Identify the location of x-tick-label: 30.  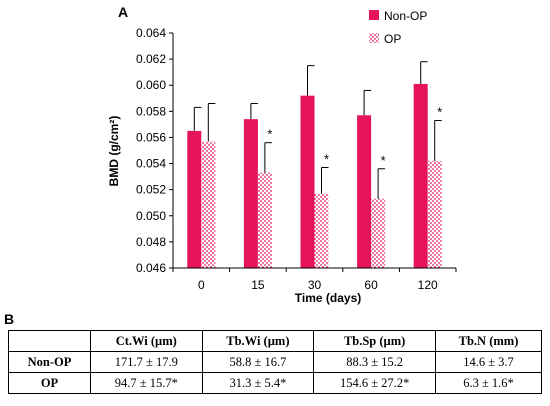
(315, 285).